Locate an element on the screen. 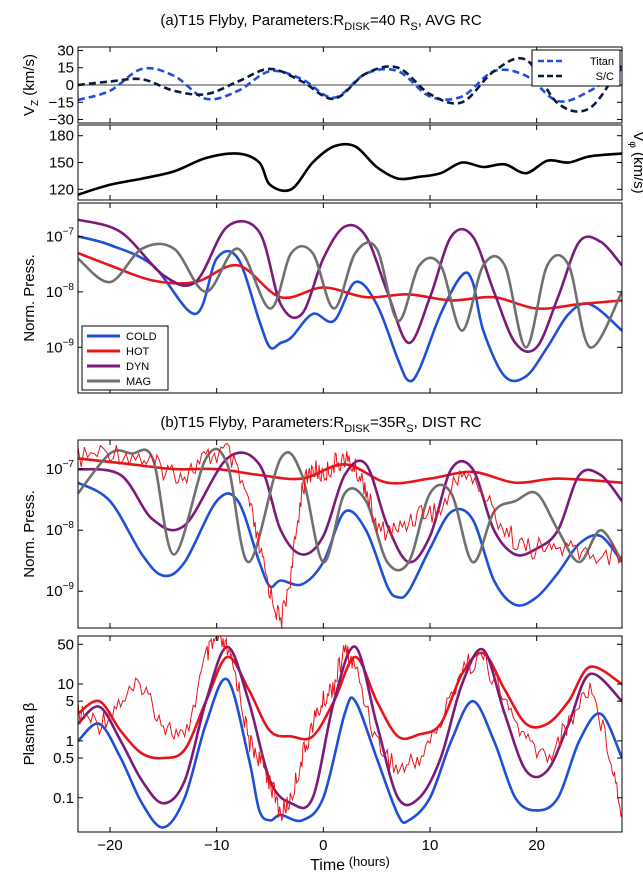  x-tick-label: −20 is located at coordinates (109, 845).